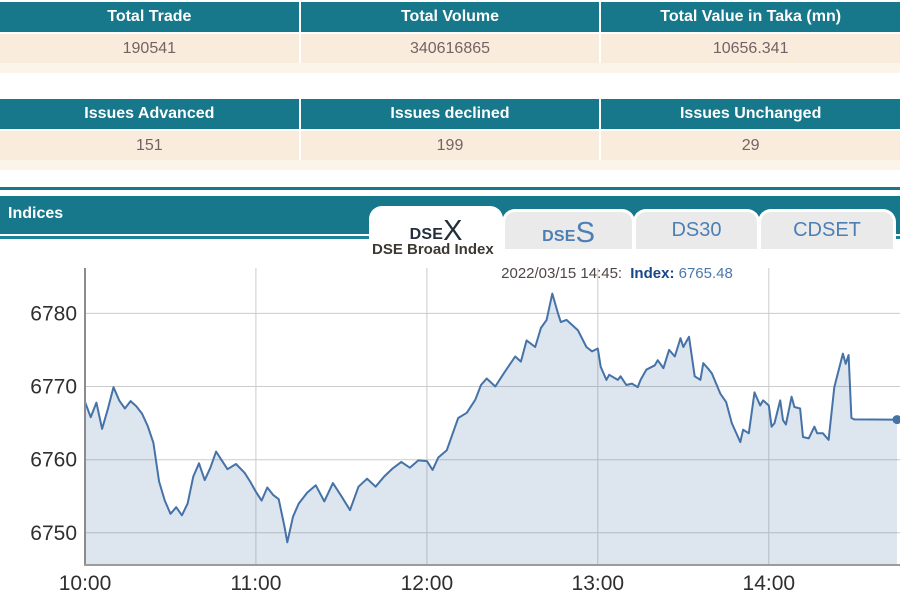 This screenshot has height=600, width=900. What do you see at coordinates (85, 583) in the screenshot?
I see `x-tick-label: 10:00` at bounding box center [85, 583].